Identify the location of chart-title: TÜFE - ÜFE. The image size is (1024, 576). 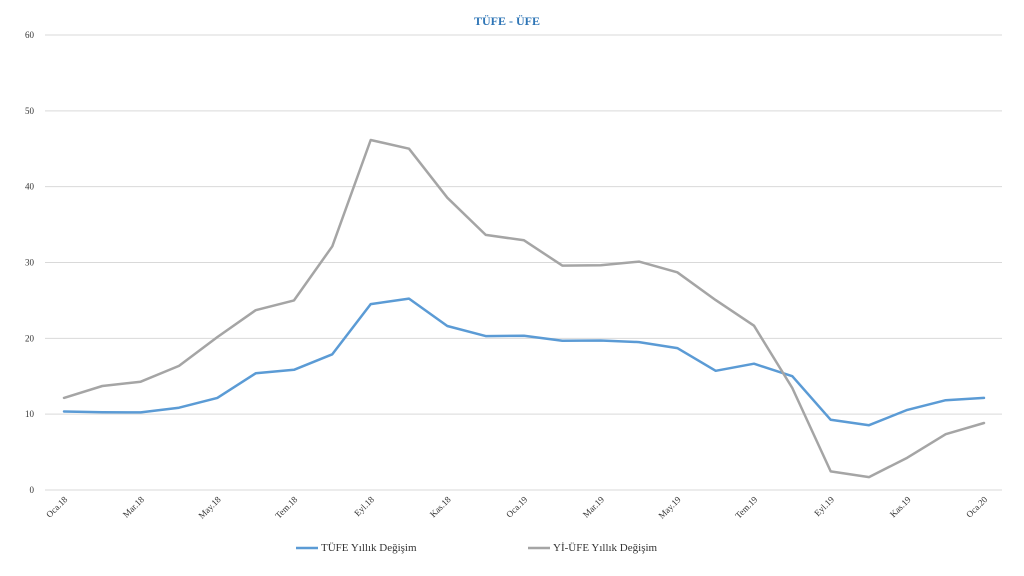
(507, 21).